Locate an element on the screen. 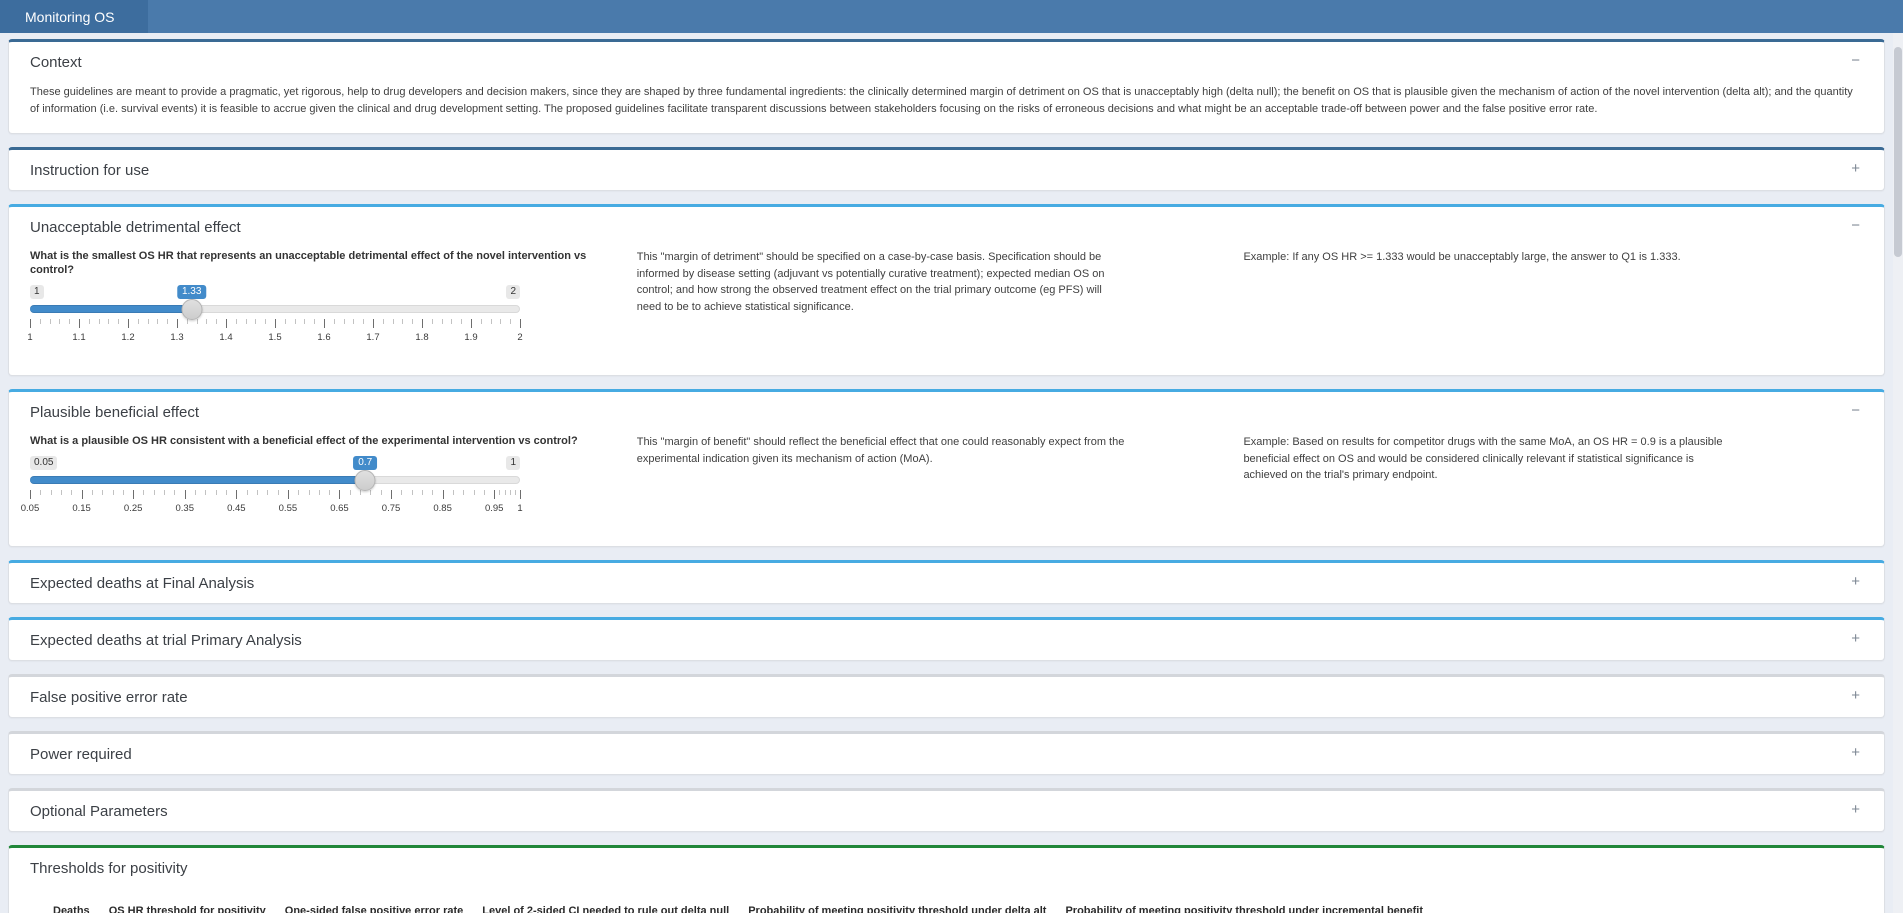 The image size is (1903, 913). panel-header-detrimental: Unacceptable detrimental effect − is located at coordinates (946, 227).